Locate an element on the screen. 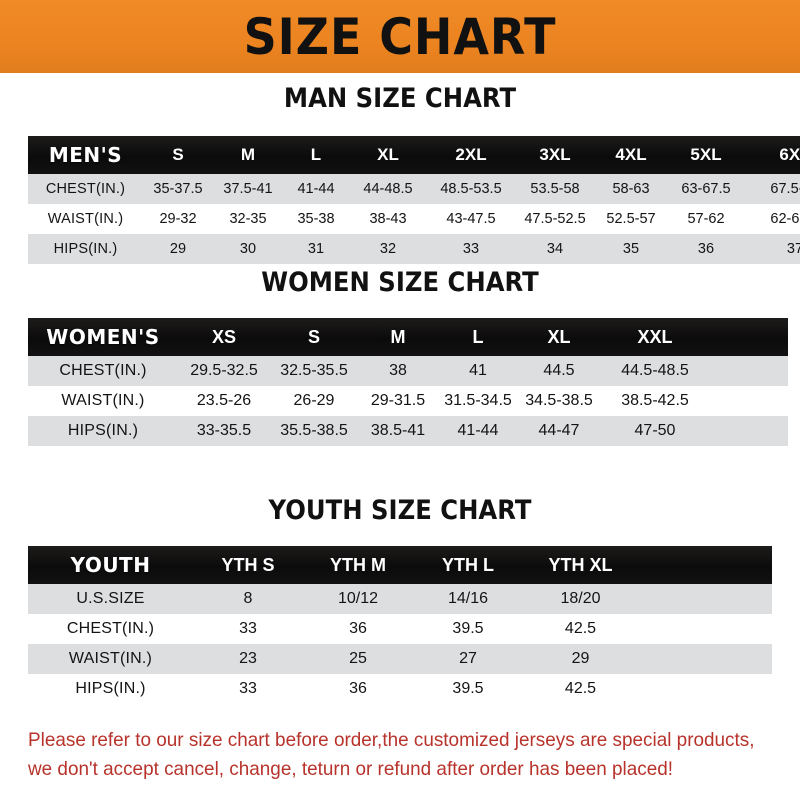 This screenshot has width=800, height=800. youth-measurement-cell: 25 is located at coordinates (358, 659).